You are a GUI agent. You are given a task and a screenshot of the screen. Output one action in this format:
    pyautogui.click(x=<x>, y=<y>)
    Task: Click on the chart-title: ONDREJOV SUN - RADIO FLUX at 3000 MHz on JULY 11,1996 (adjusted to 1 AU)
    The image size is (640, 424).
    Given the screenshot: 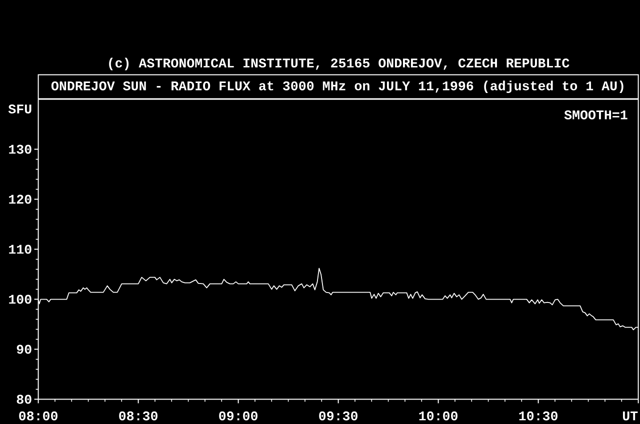 What is the action you would take?
    pyautogui.click(x=337, y=87)
    